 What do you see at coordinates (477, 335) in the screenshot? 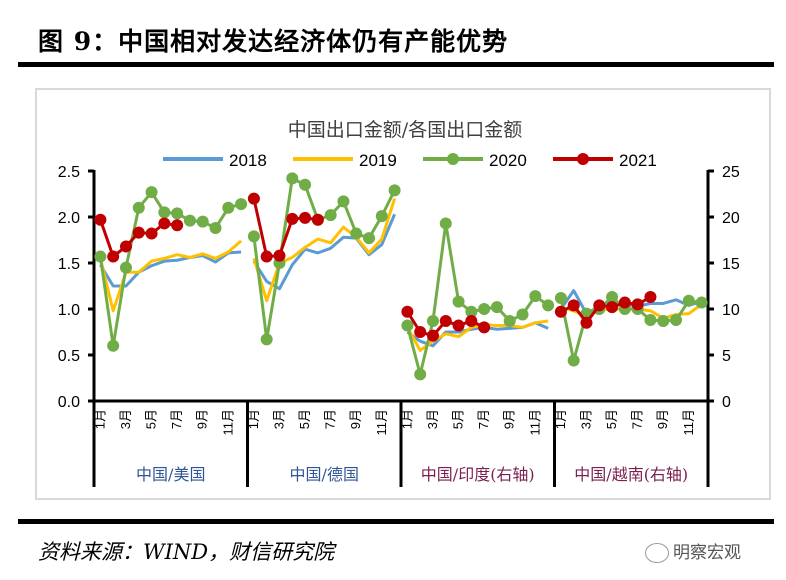
I see `series-line-2019` at bounding box center [477, 335].